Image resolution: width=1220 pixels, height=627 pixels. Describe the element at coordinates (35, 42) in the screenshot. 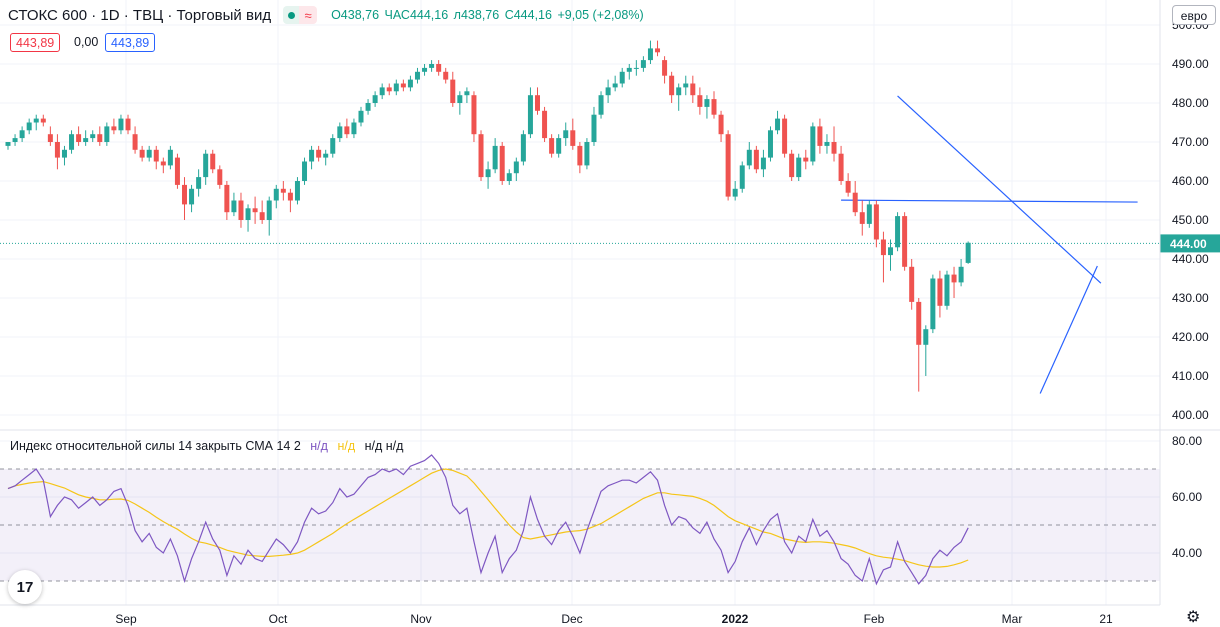

I see `sell-price-box: 443,89` at that location.